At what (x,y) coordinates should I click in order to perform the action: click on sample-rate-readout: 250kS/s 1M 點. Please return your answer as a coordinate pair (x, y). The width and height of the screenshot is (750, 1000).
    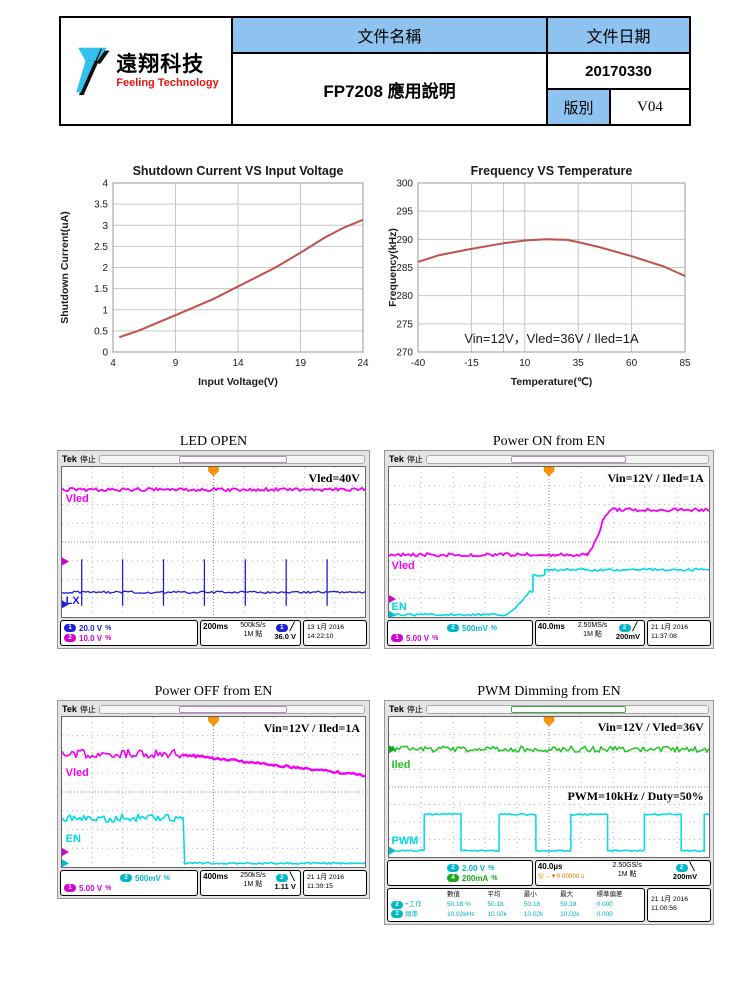
    Looking at the image, I should click on (253, 880).